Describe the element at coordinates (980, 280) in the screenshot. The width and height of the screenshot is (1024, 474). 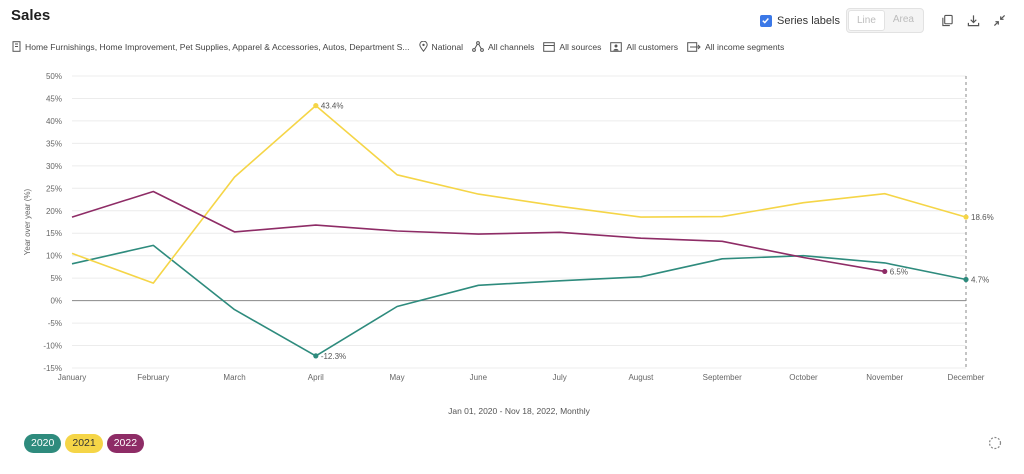
I see `data-label-2020: 4.7%` at that location.